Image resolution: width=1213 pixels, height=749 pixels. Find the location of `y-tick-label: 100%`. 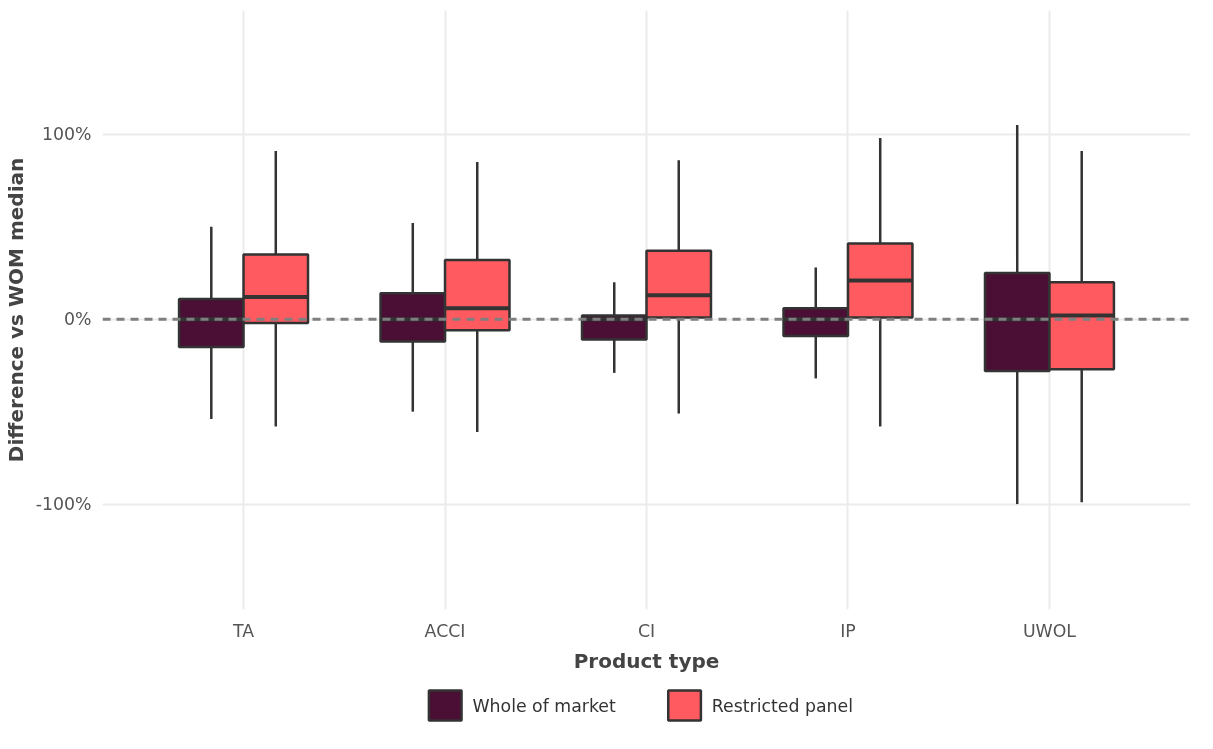

y-tick-label: 100% is located at coordinates (66, 134).